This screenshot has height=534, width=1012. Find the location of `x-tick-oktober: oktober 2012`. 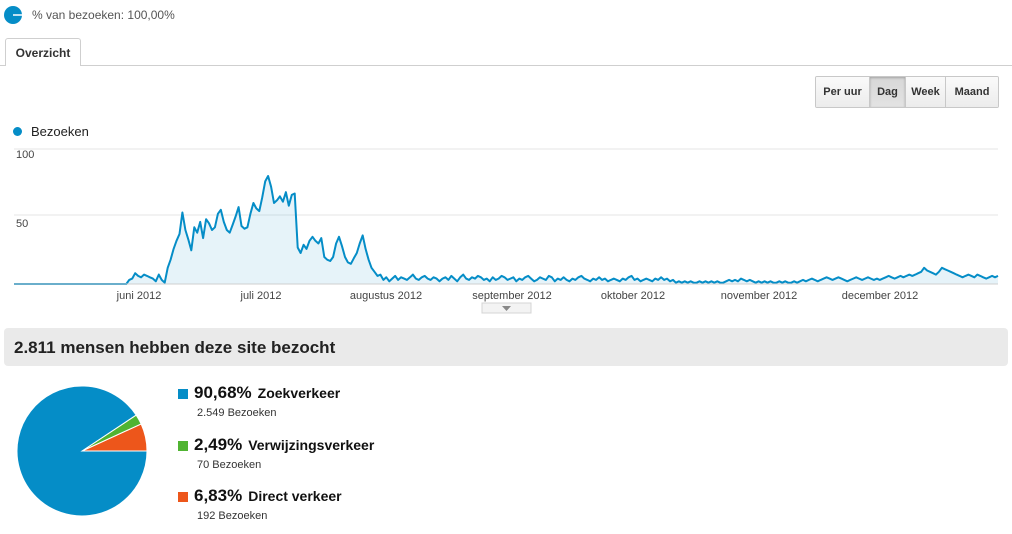

x-tick-oktober: oktober 2012 is located at coordinates (633, 296).